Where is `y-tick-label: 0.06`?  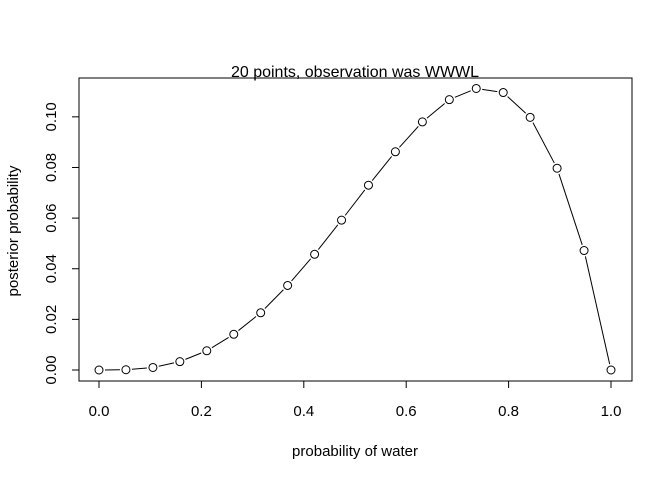 y-tick-label: 0.06 is located at coordinates (51, 218).